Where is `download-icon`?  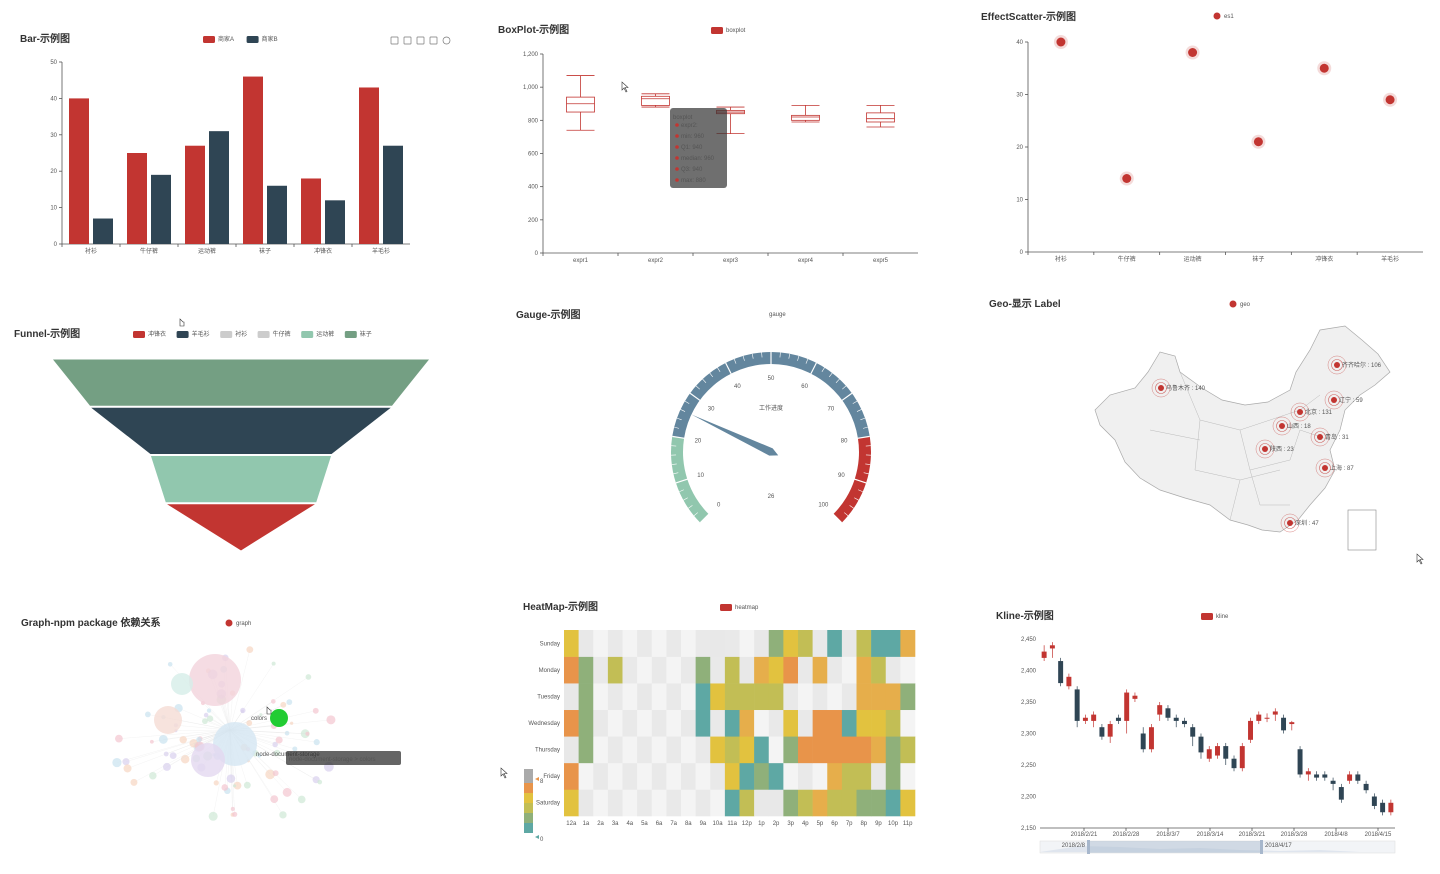 download-icon is located at coordinates (394, 40).